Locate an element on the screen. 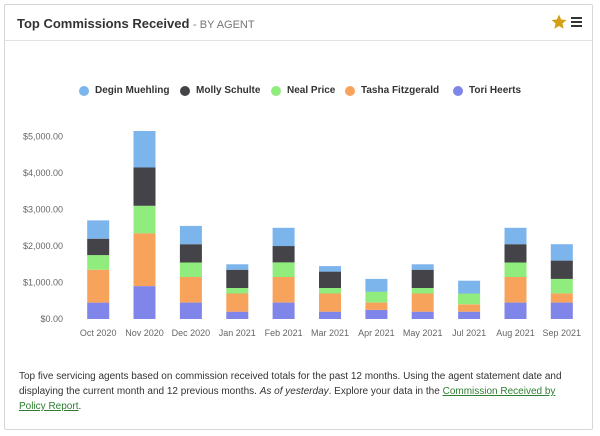 This screenshot has width=600, height=436. x-tick-label: Oct 2020 is located at coordinates (98, 333).